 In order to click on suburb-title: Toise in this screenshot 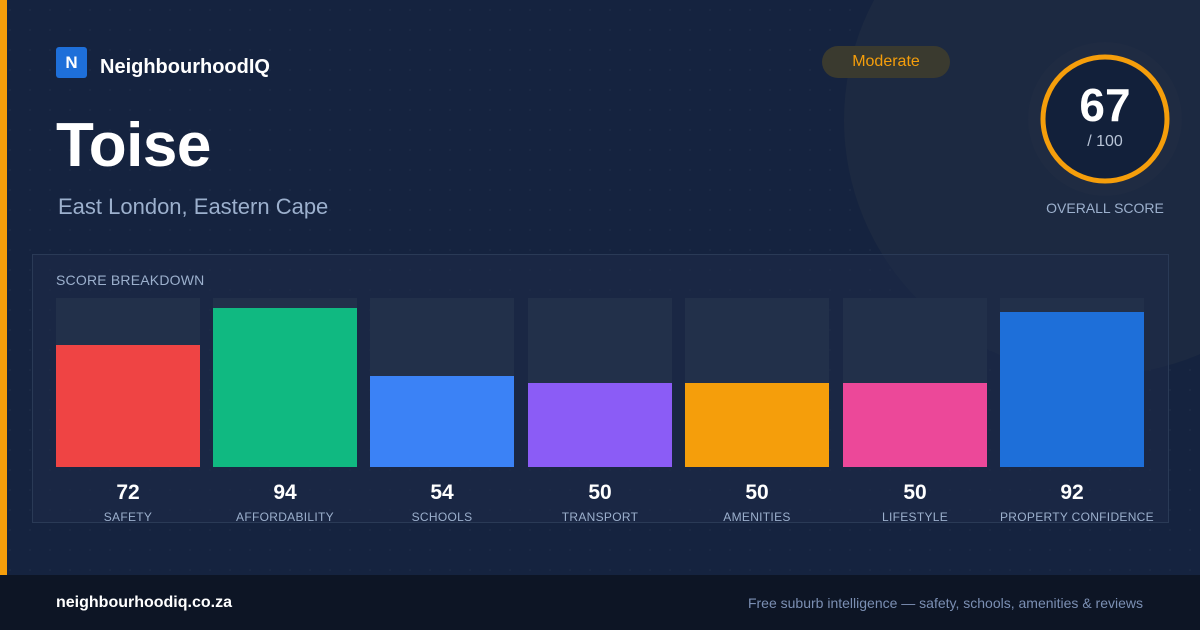, I will do `click(133, 145)`.